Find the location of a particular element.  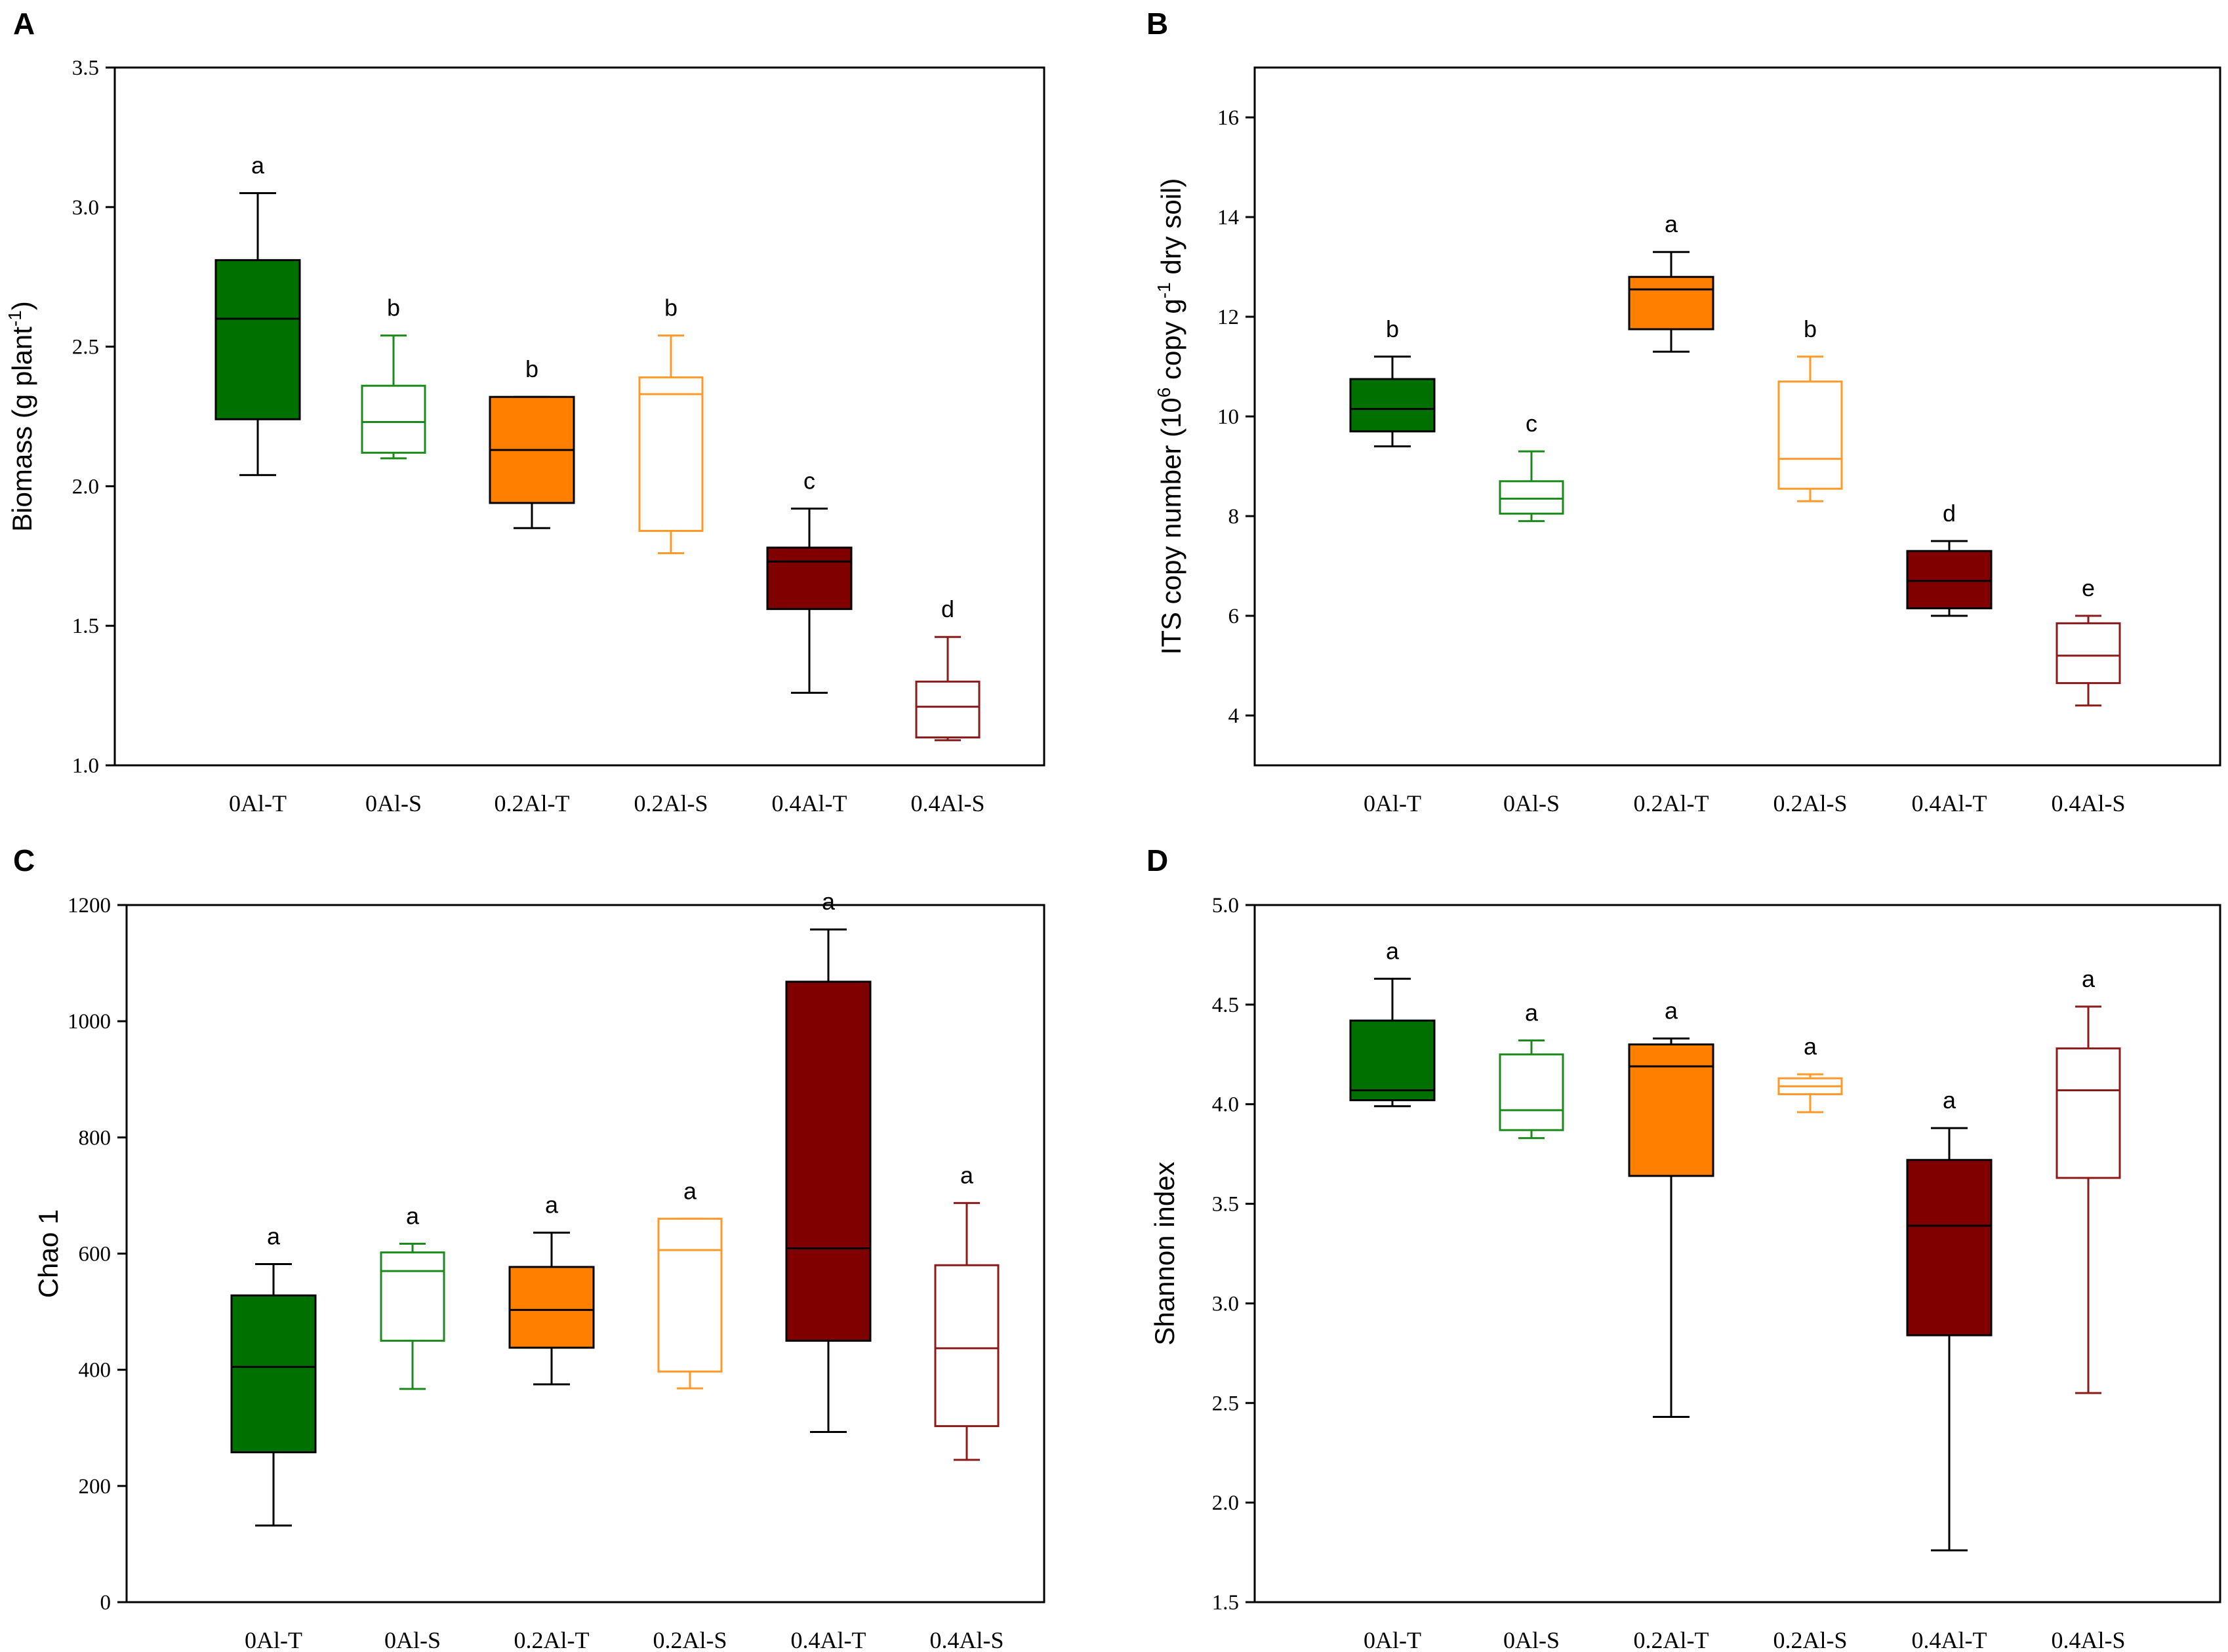

box-0p4al-s: e is located at coordinates (2088, 640).